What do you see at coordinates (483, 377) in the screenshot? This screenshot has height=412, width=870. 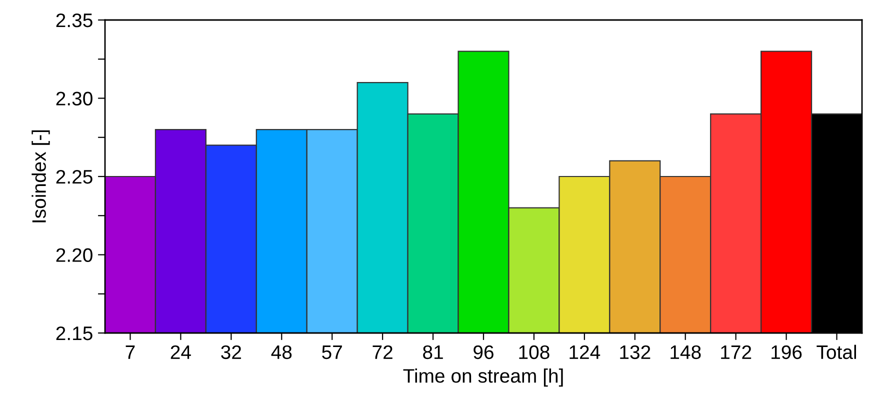 I see `x-axis-title: Time on stream [h]` at bounding box center [483, 377].